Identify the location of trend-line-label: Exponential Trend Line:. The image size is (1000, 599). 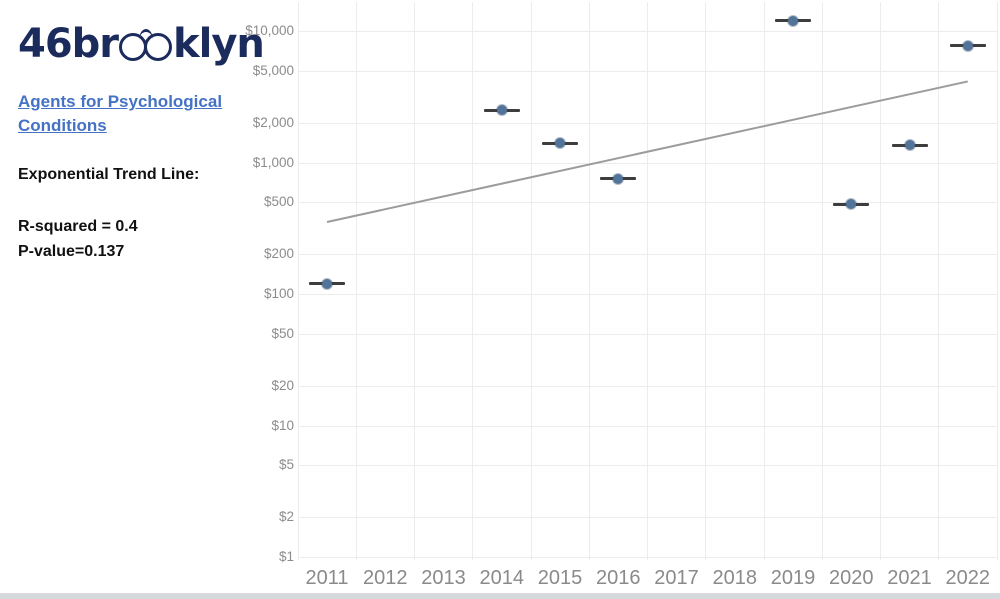
(109, 174).